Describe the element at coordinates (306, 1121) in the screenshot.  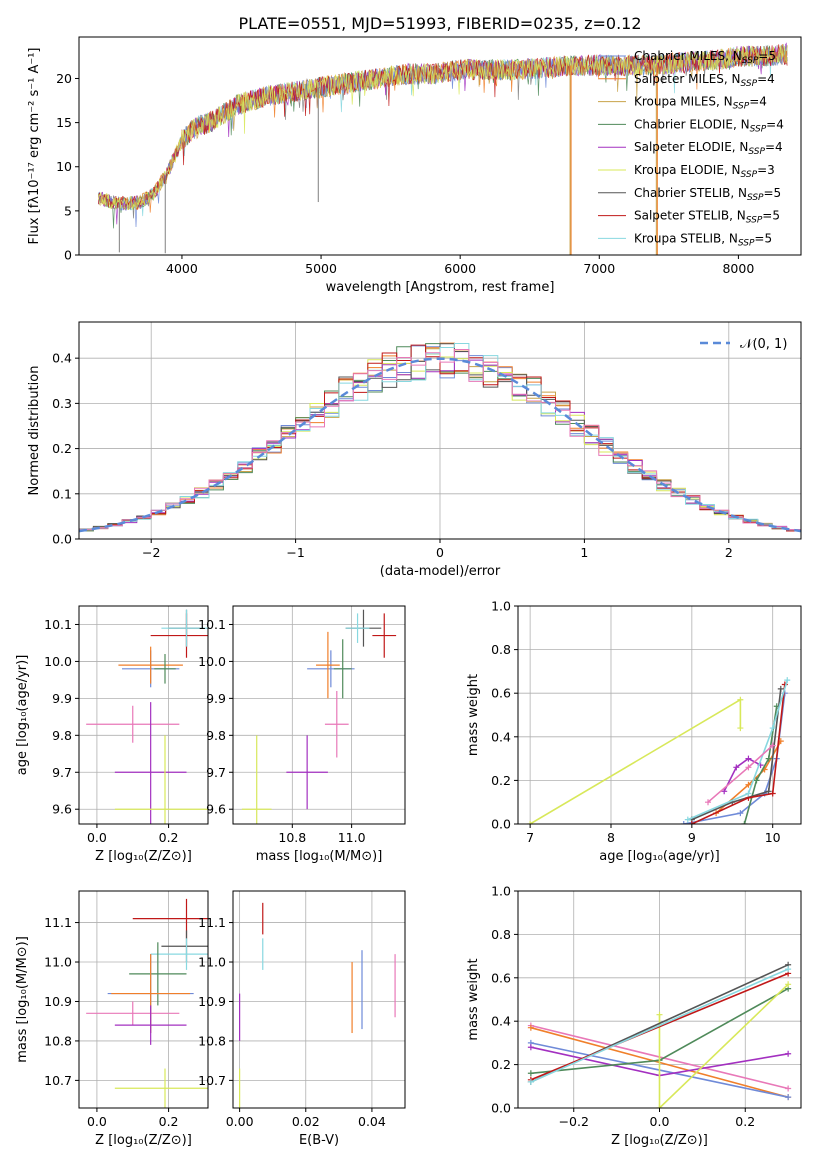
I see `x-tick-label: 0.02` at that location.